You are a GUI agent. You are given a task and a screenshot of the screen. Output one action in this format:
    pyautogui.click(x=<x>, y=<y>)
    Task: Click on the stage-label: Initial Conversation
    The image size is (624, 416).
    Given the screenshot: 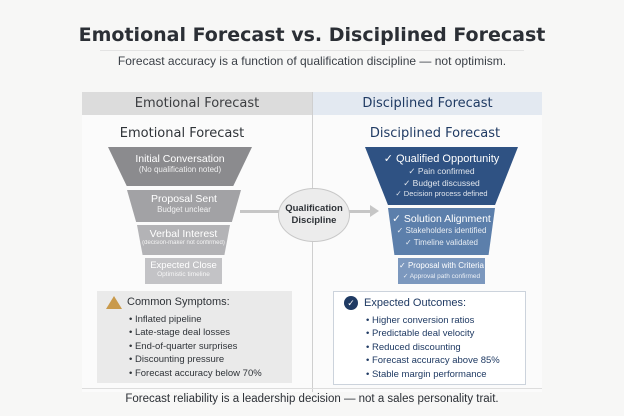 What is the action you would take?
    pyautogui.click(x=180, y=159)
    